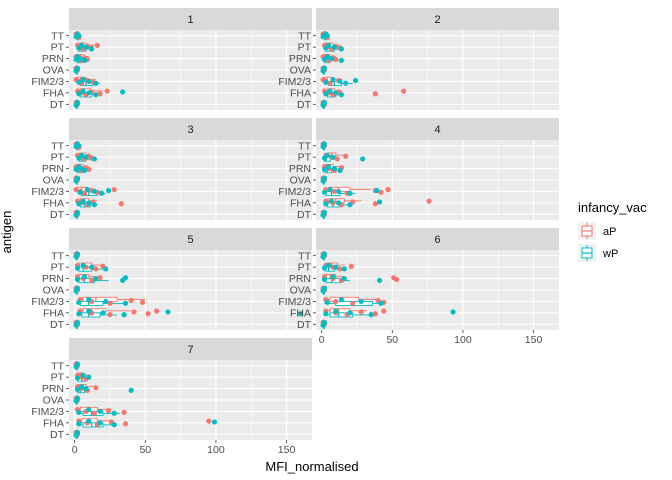 The height and width of the screenshot is (480, 672). Describe the element at coordinates (341, 315) in the screenshot. I see `box-body` at that location.